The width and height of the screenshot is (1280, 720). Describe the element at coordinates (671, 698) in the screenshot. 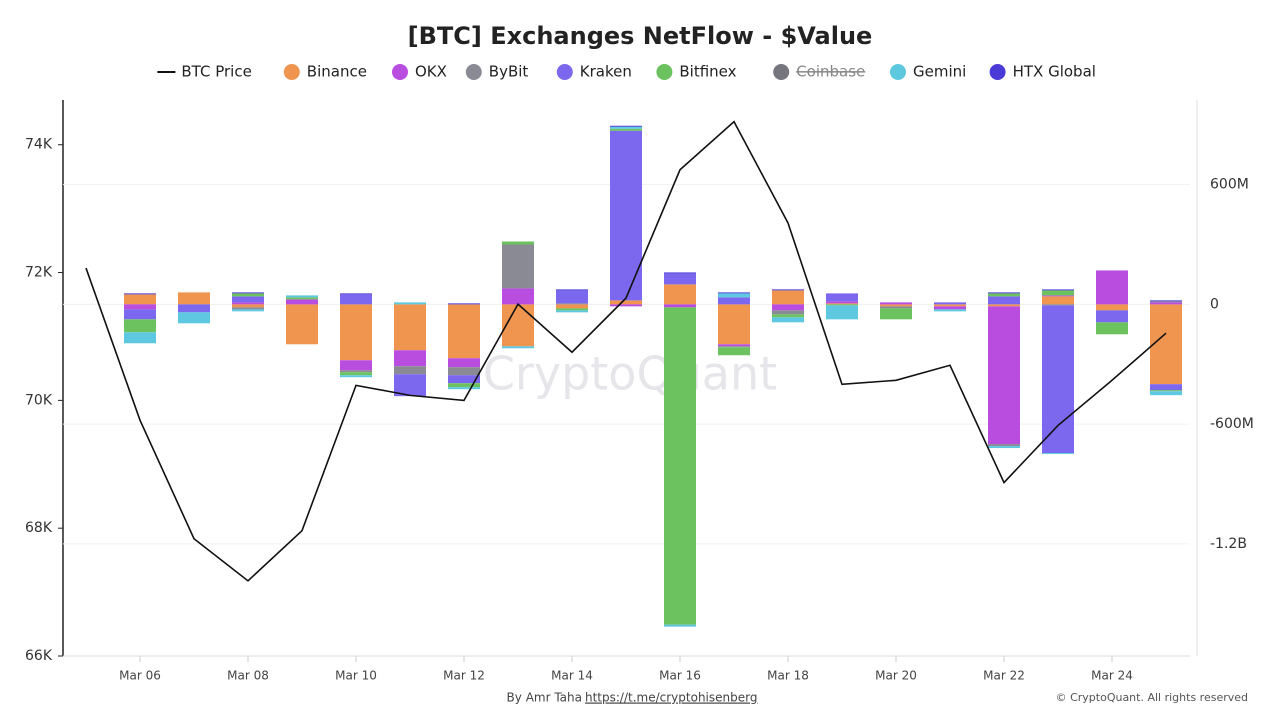

I see `credit-link: https://t.me/cryptohisenberg` at that location.